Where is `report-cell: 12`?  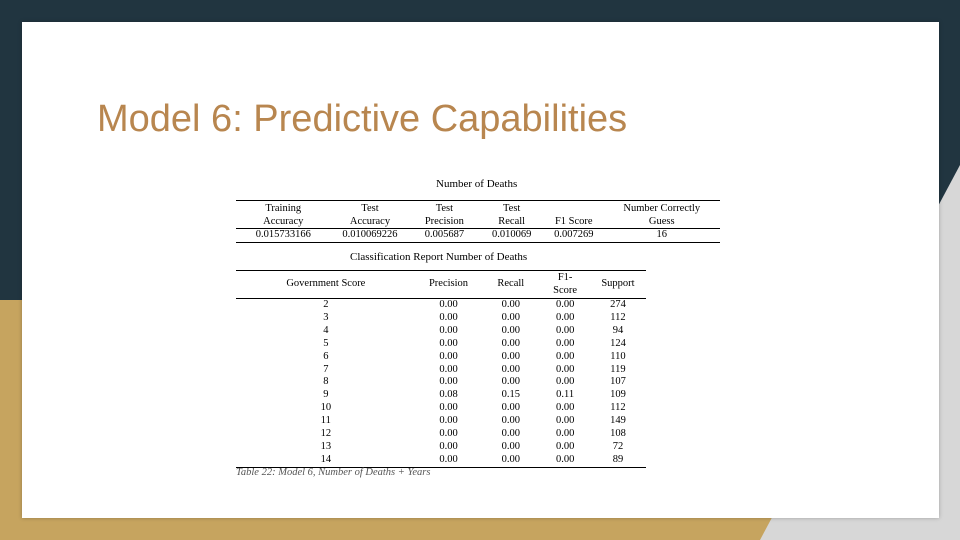 report-cell: 12 is located at coordinates (326, 434).